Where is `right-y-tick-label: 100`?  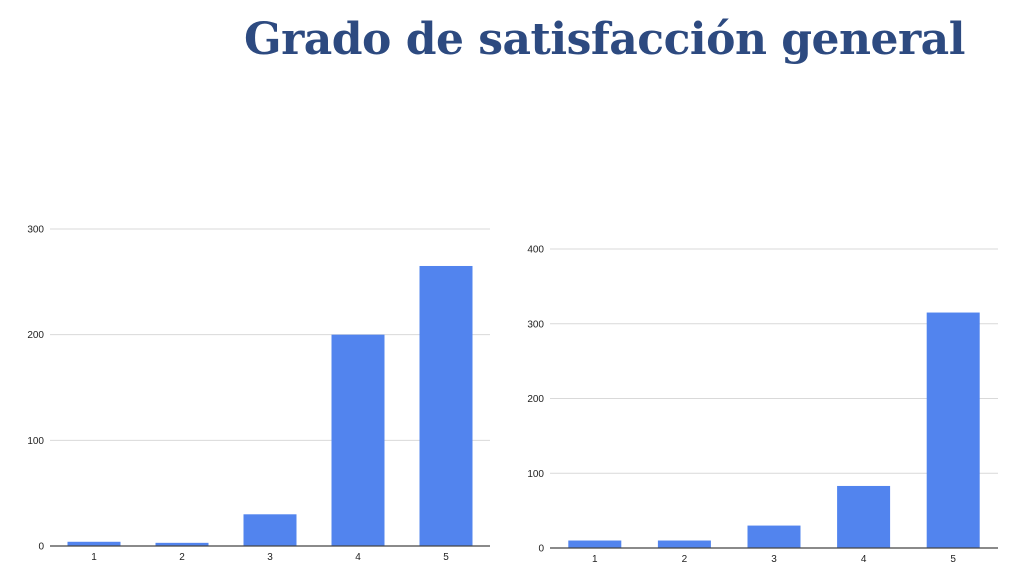
right-y-tick-label: 100 is located at coordinates (535, 474).